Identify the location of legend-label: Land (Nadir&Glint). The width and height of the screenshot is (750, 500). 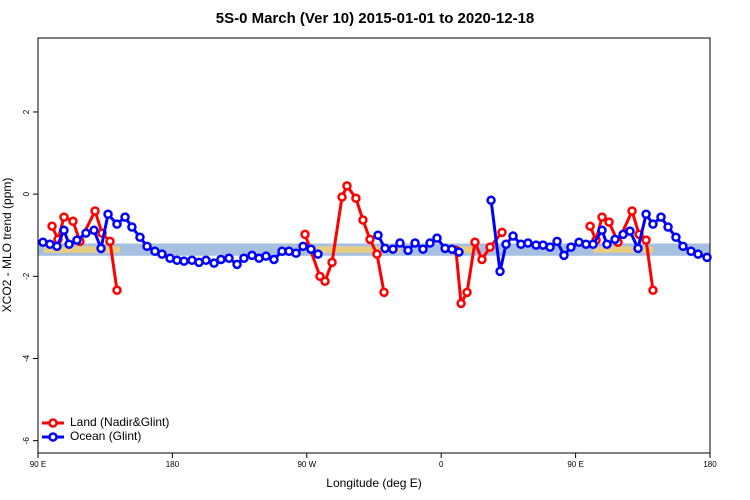
(119, 422).